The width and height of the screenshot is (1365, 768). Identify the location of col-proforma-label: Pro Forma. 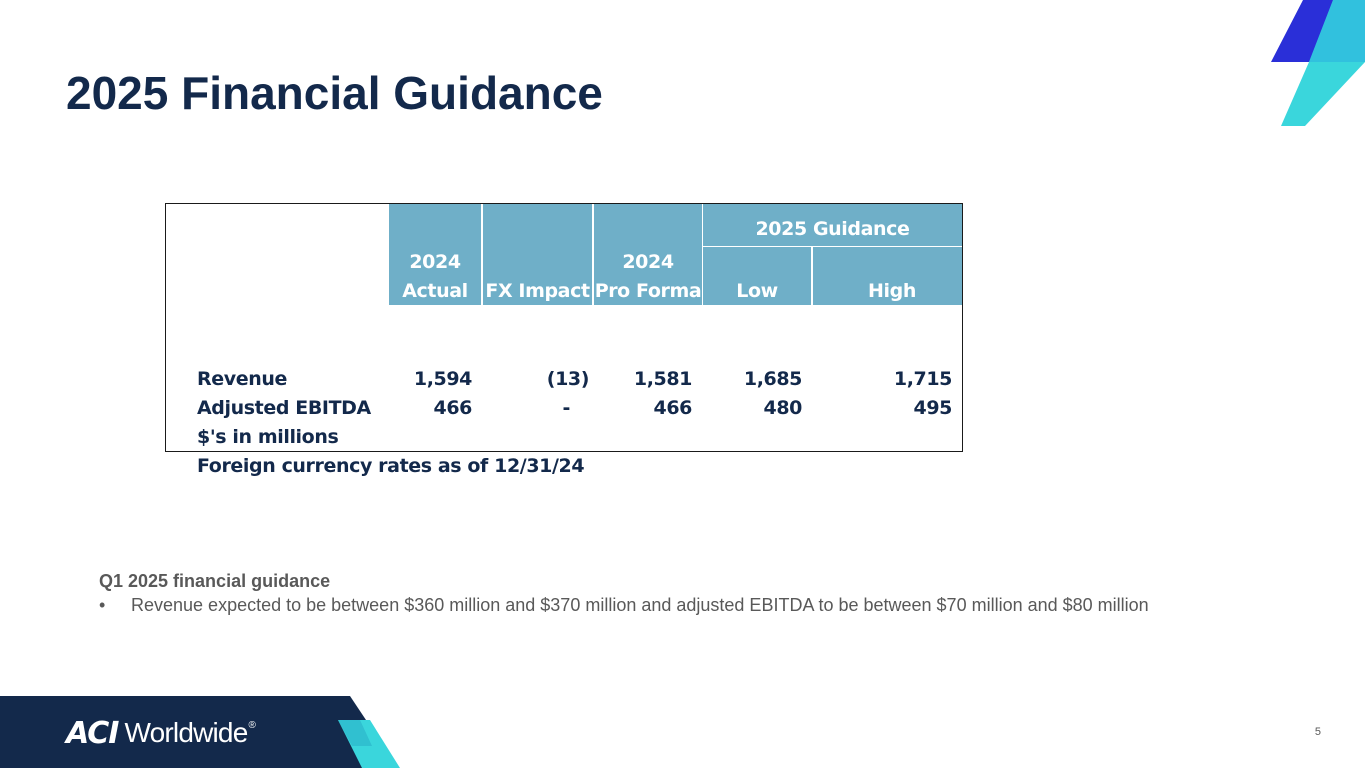
(648, 291).